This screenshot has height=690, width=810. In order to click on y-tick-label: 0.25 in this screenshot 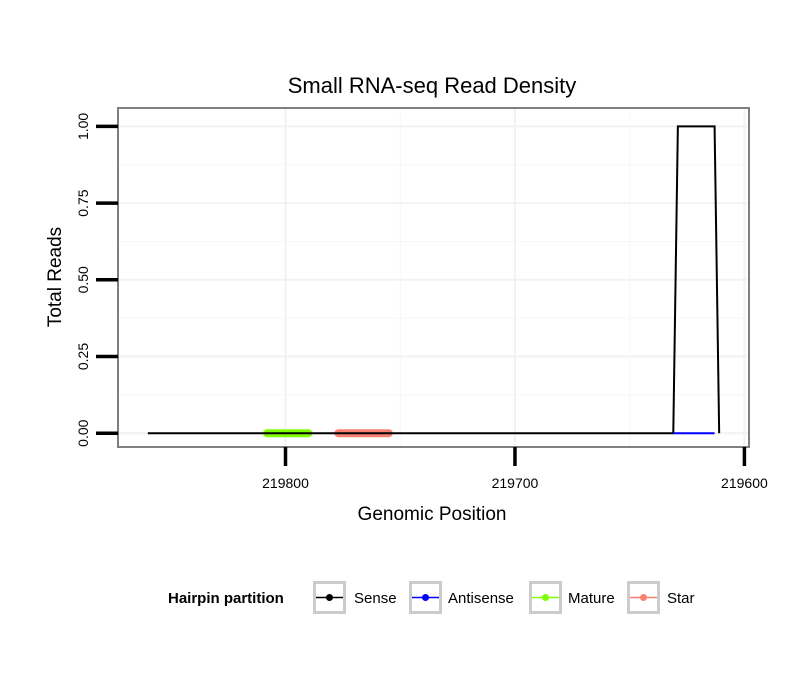, I will do `click(83, 356)`.